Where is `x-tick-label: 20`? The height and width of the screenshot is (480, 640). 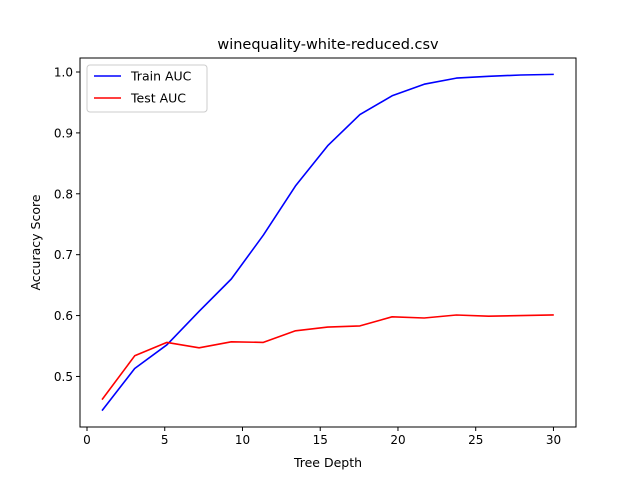
x-tick-label: 20 is located at coordinates (397, 440).